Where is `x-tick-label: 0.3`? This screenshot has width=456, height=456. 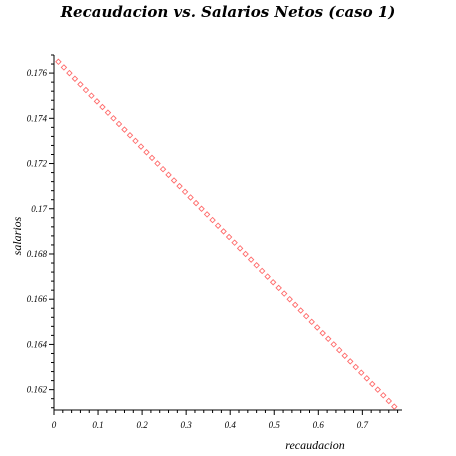 x-tick-label: 0.3 is located at coordinates (187, 425).